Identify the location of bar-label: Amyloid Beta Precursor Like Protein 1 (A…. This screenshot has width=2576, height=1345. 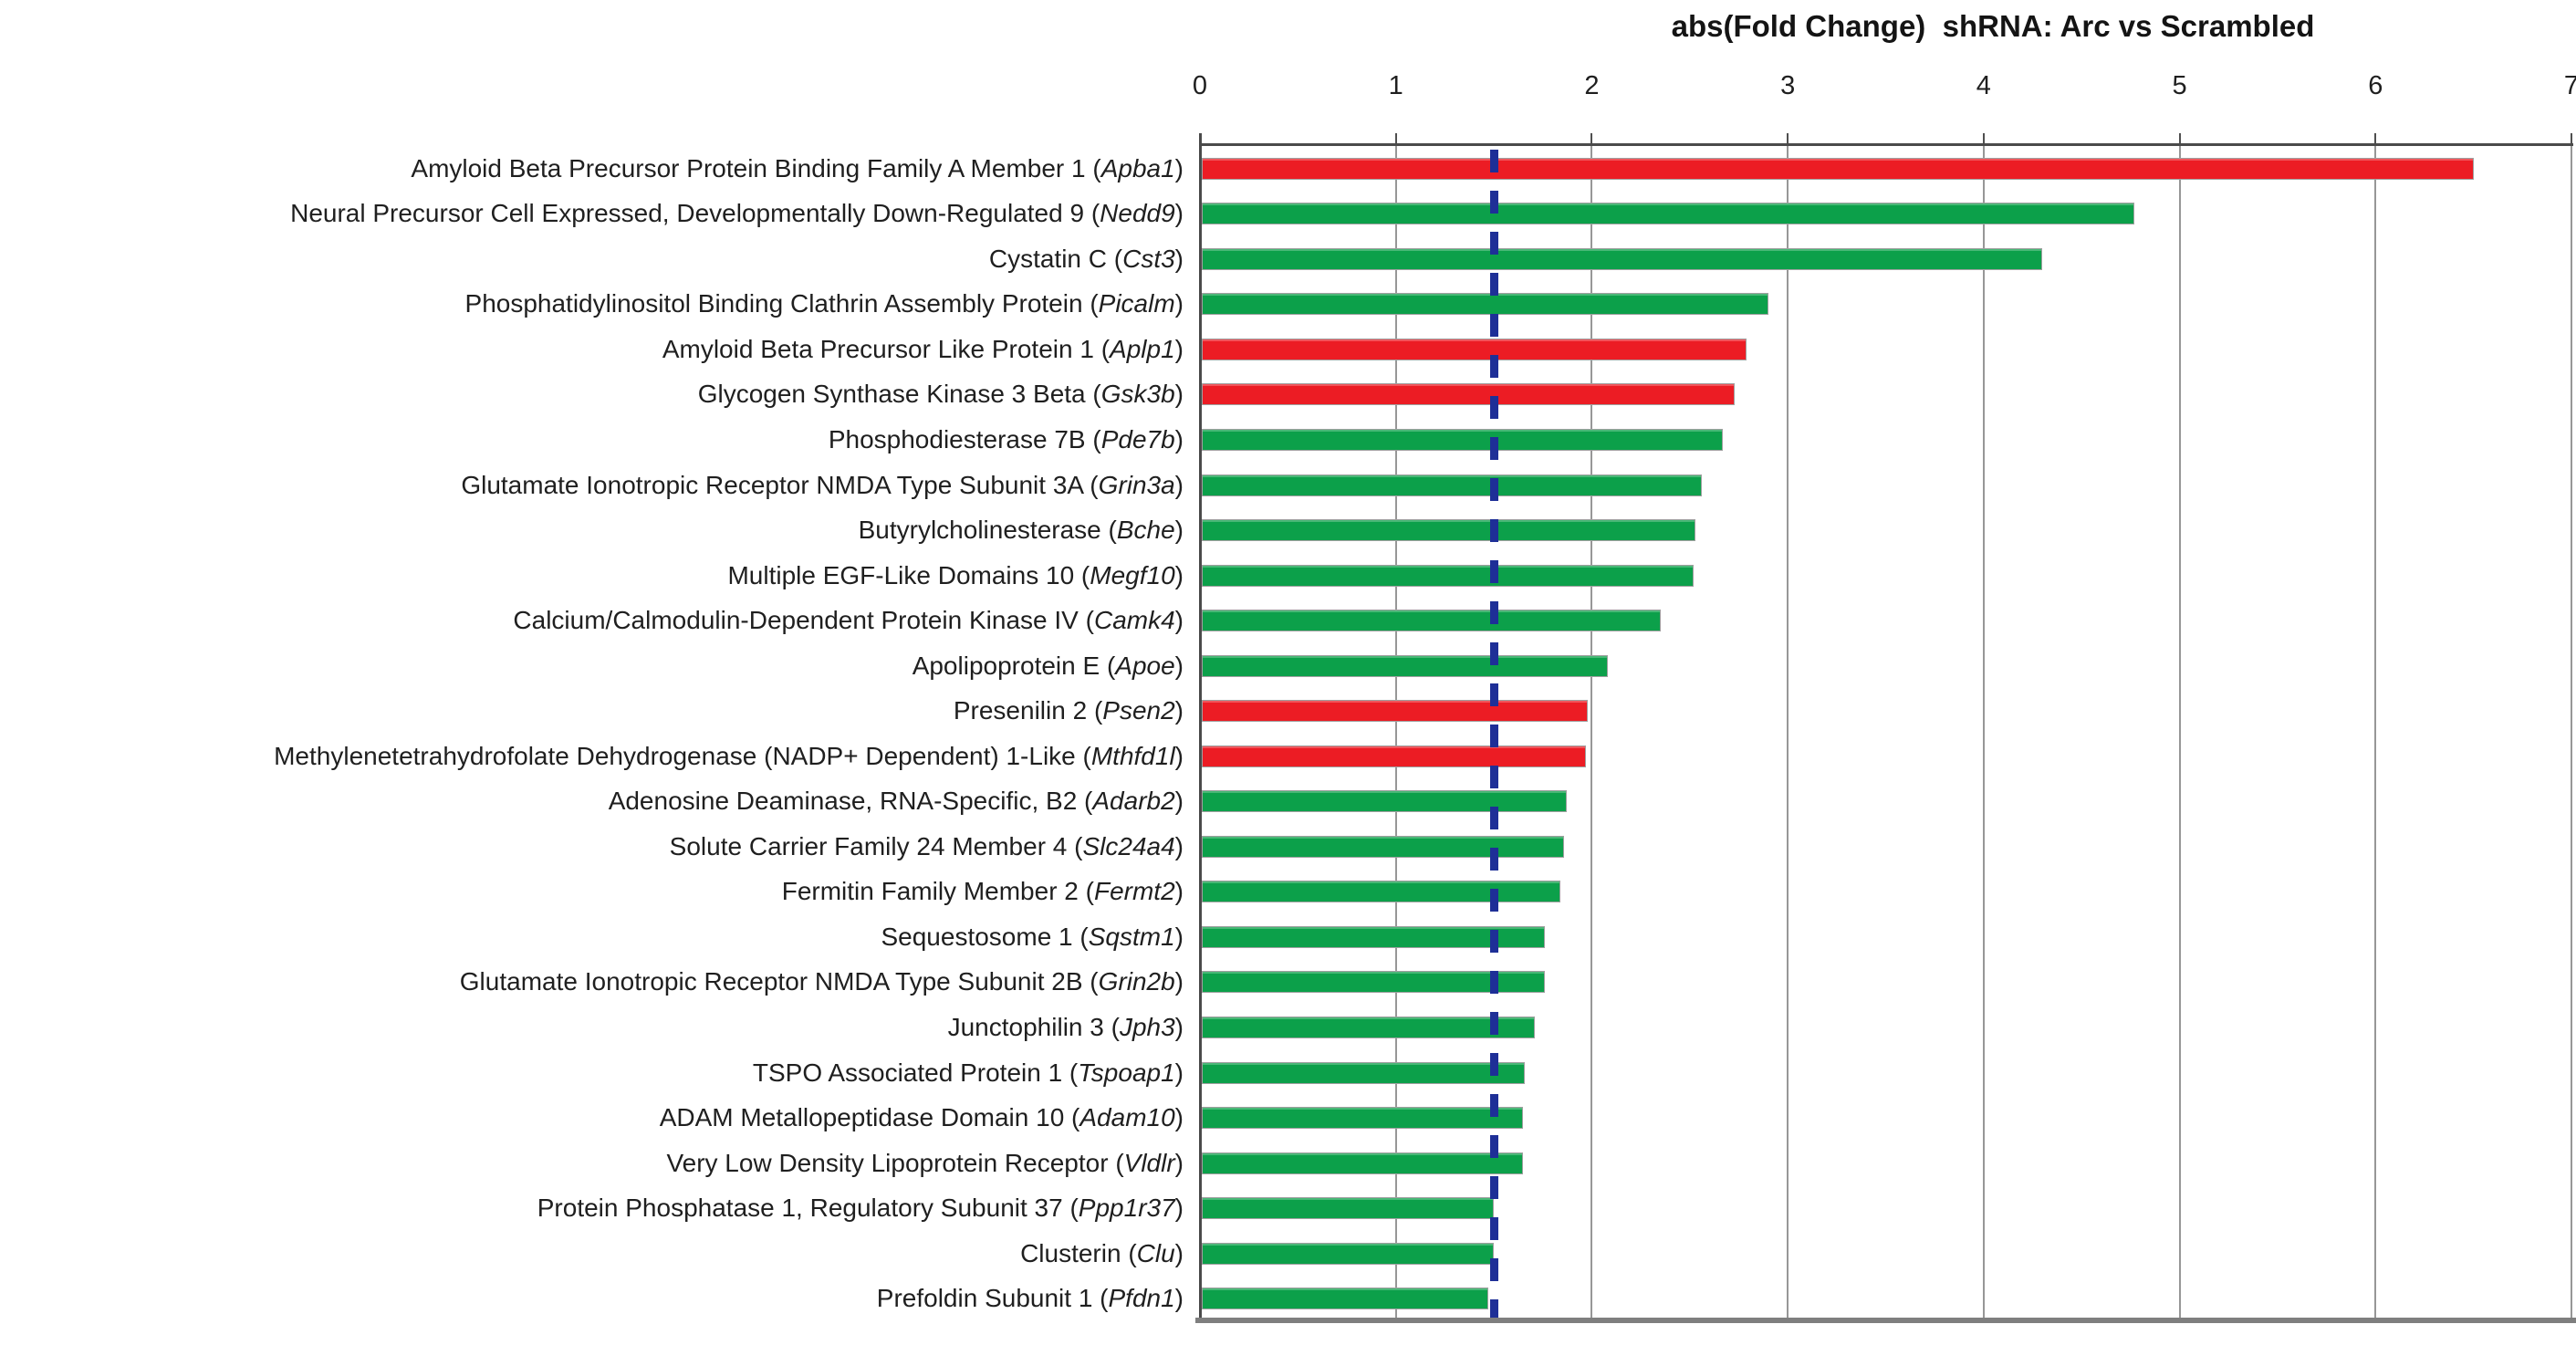
(592, 350).